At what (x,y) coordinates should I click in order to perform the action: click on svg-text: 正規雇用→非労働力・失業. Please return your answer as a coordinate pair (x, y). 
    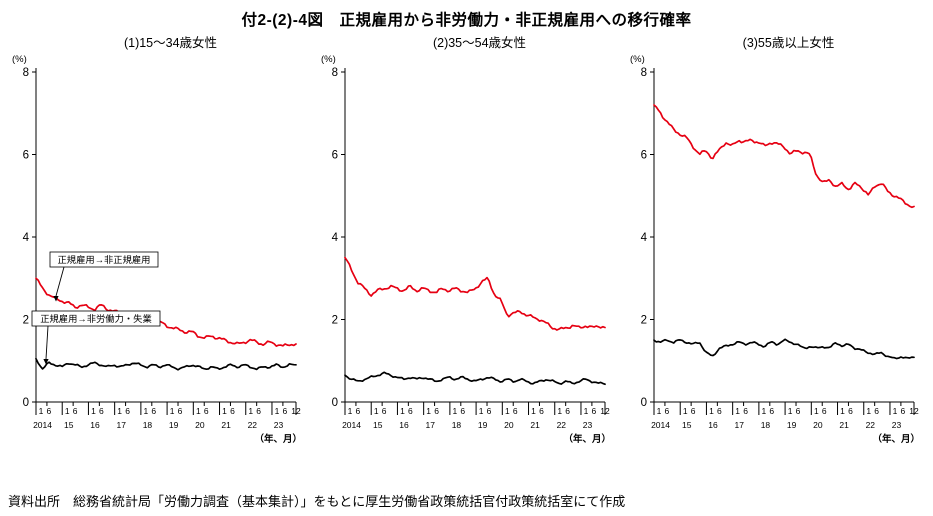
    Looking at the image, I should click on (96, 318).